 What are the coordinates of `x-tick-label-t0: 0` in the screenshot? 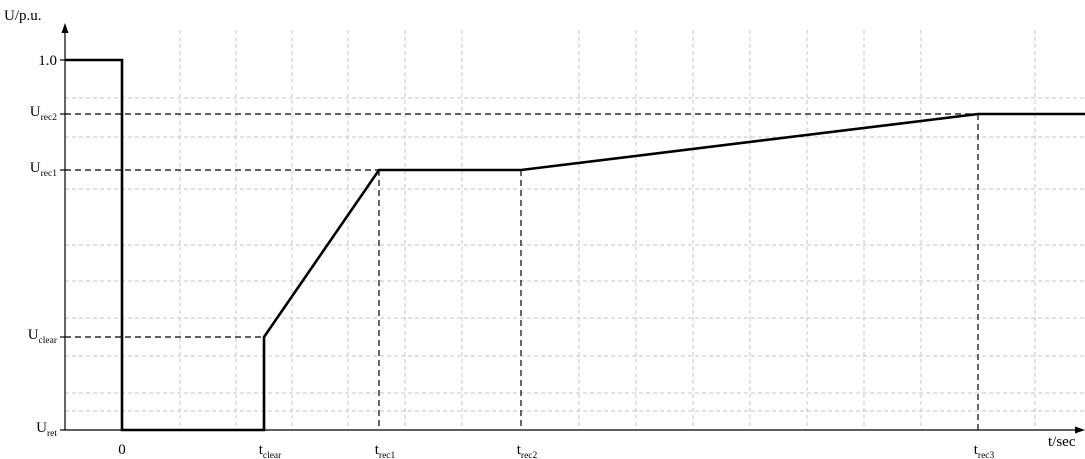 It's located at (122, 450).